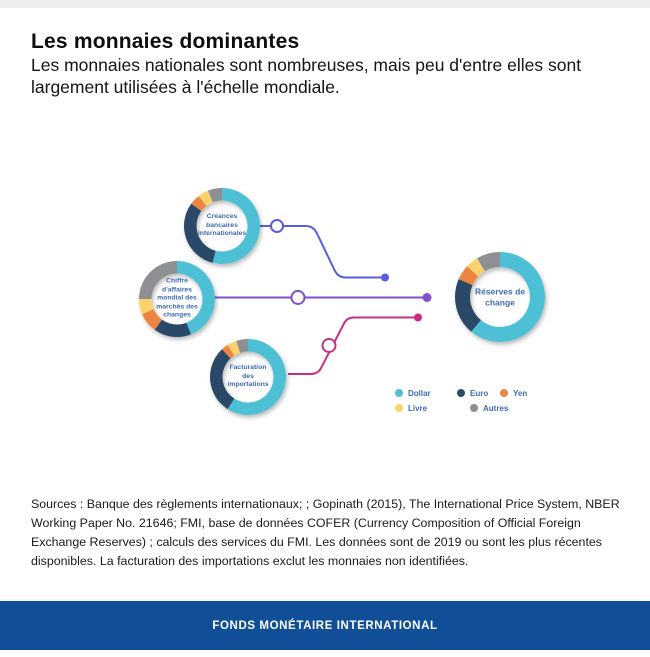  I want to click on donut-facturation-importations-segment-euro, so click(222, 379).